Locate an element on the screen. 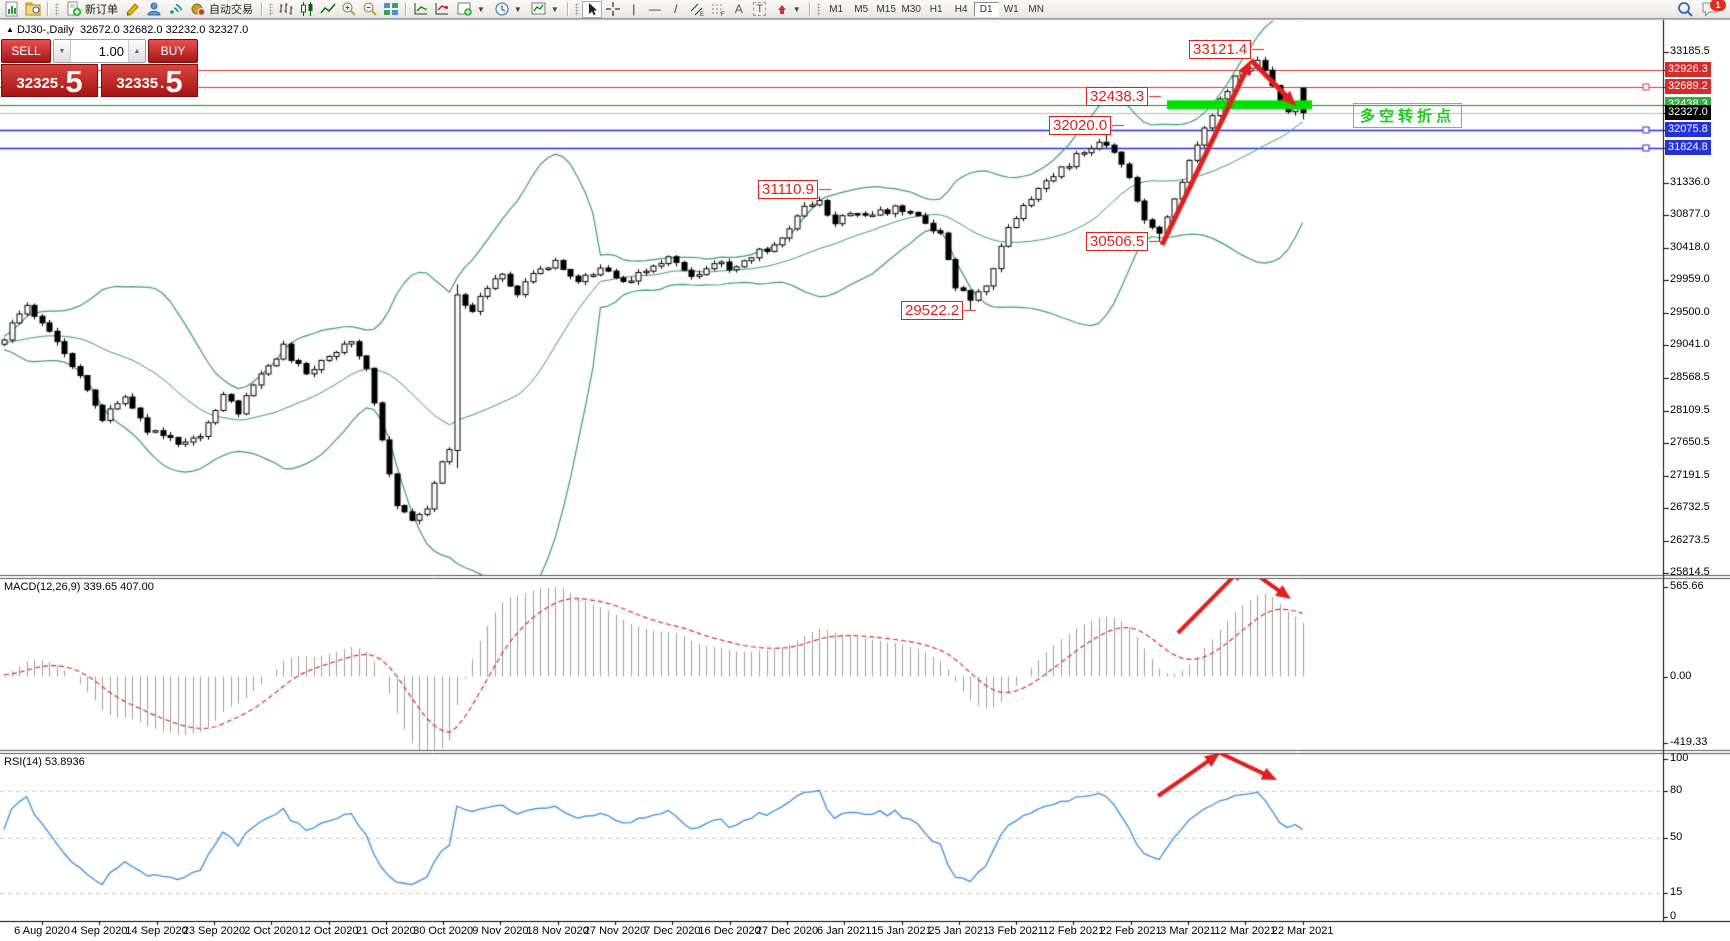 This screenshot has height=941, width=1730. timeframe-h1: H1 is located at coordinates (936, 9).